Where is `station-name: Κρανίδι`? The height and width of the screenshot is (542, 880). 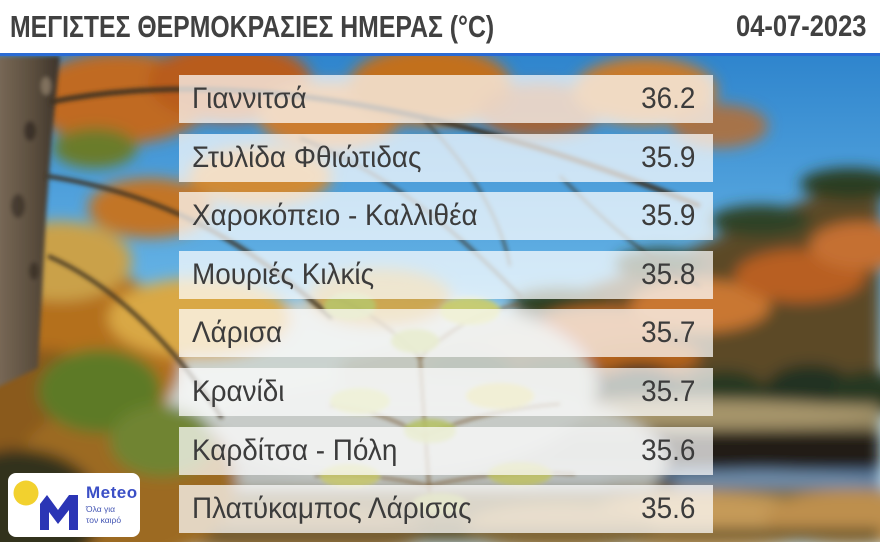 station-name: Κρανίδι is located at coordinates (238, 391).